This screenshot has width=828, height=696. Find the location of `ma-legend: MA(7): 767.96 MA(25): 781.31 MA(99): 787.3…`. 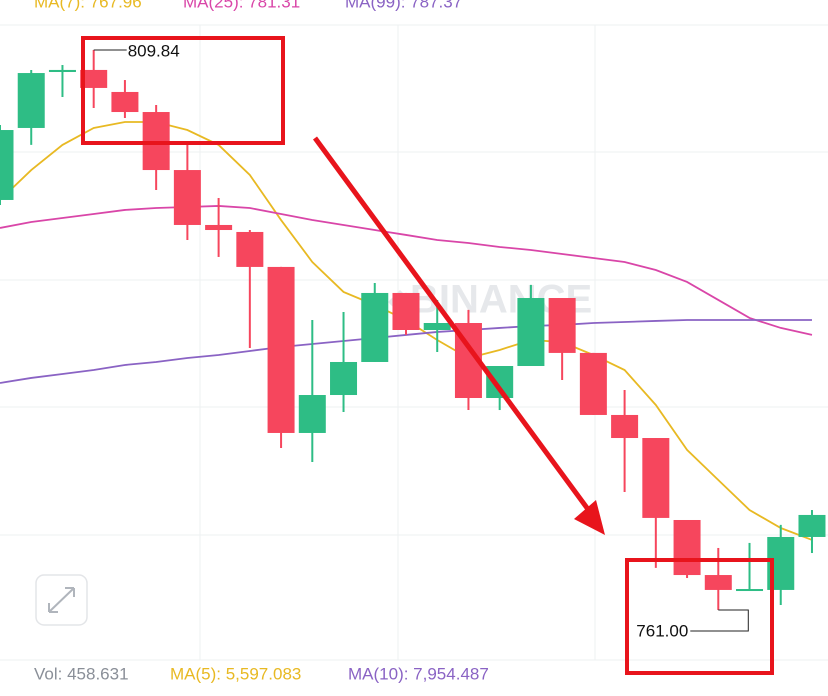

ma-legend: MA(7): 767.96 MA(25): 781.31 MA(99): 787.3… is located at coordinates (248, 5).